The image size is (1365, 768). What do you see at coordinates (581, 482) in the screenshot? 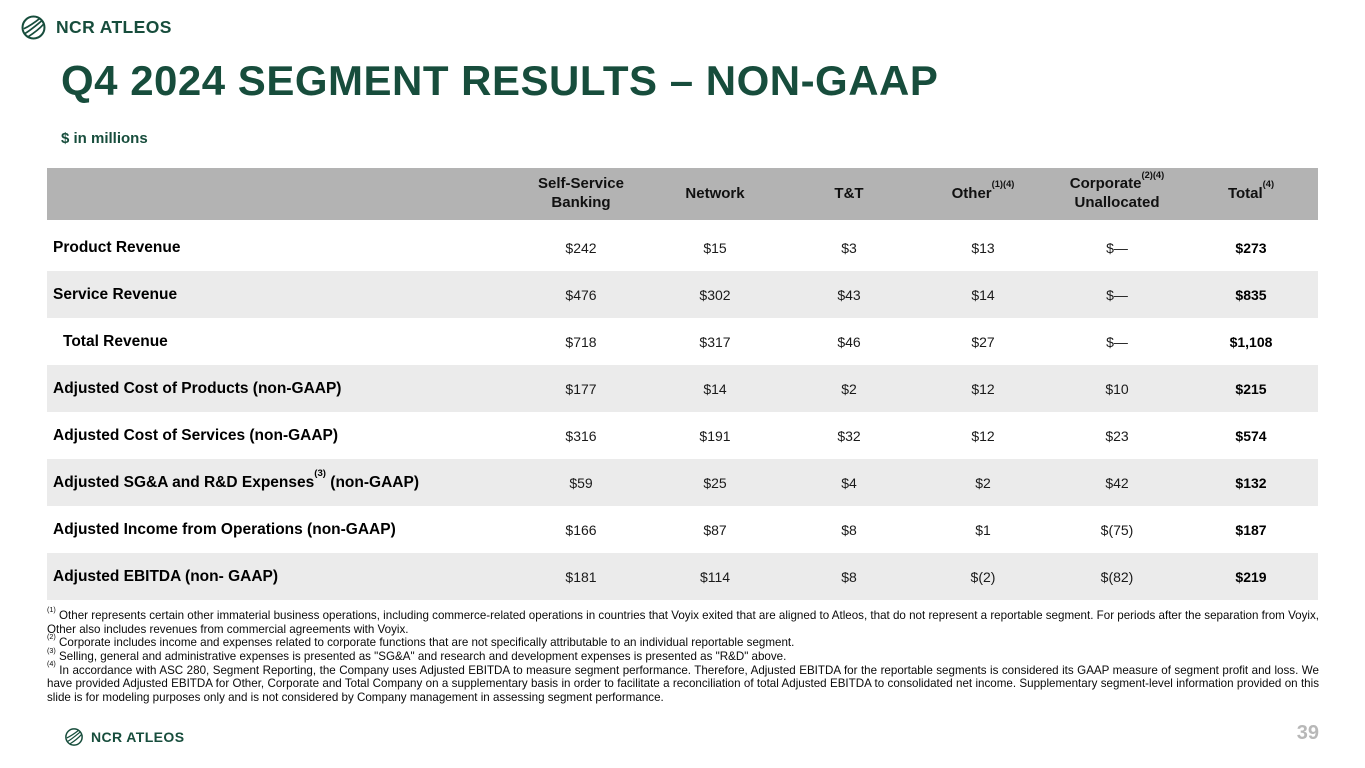
I see `cell-value: $59` at bounding box center [581, 482].